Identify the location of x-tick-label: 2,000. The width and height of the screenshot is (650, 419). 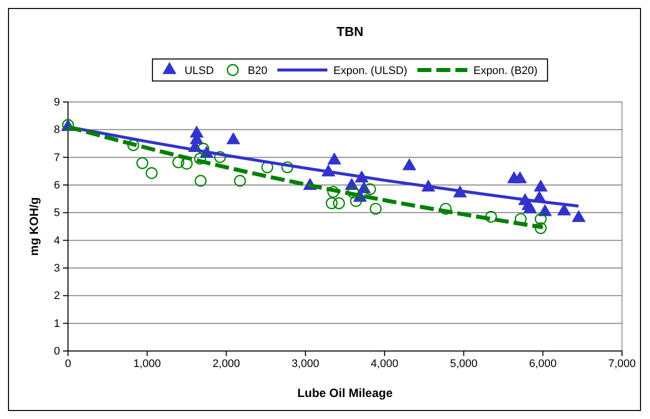
(226, 364).